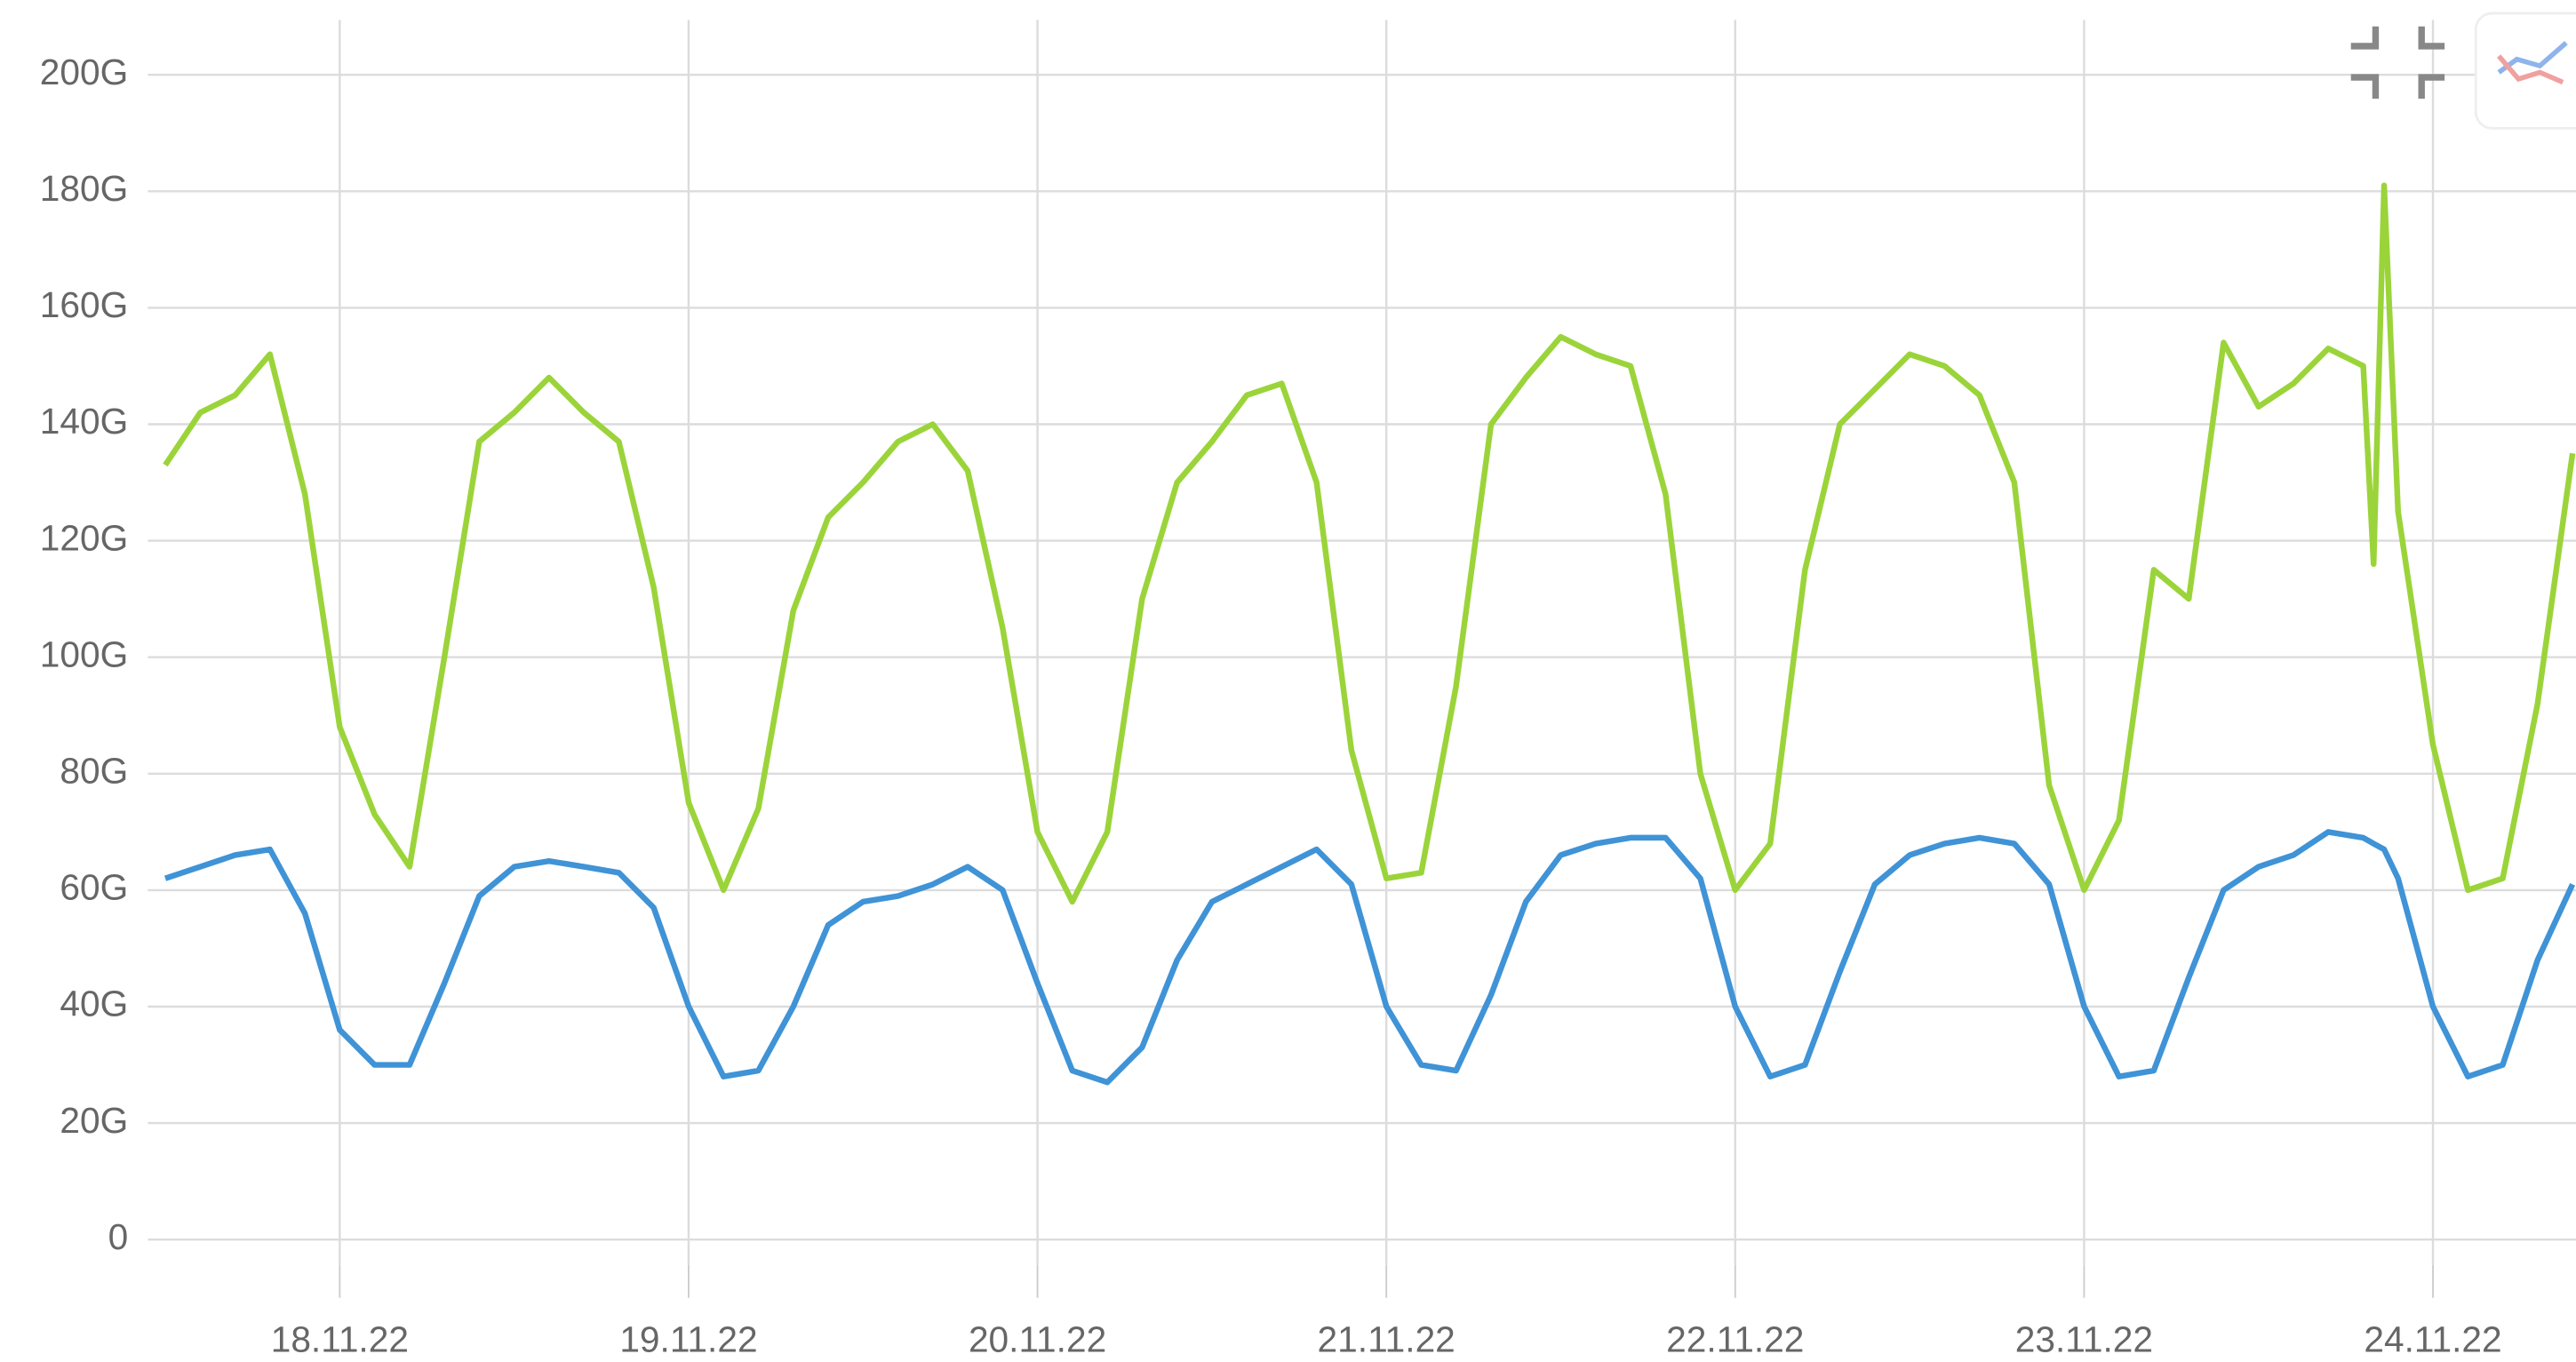 The width and height of the screenshot is (2576, 1362). What do you see at coordinates (2397, 63) in the screenshot?
I see `exit-fullscreen-icon` at bounding box center [2397, 63].